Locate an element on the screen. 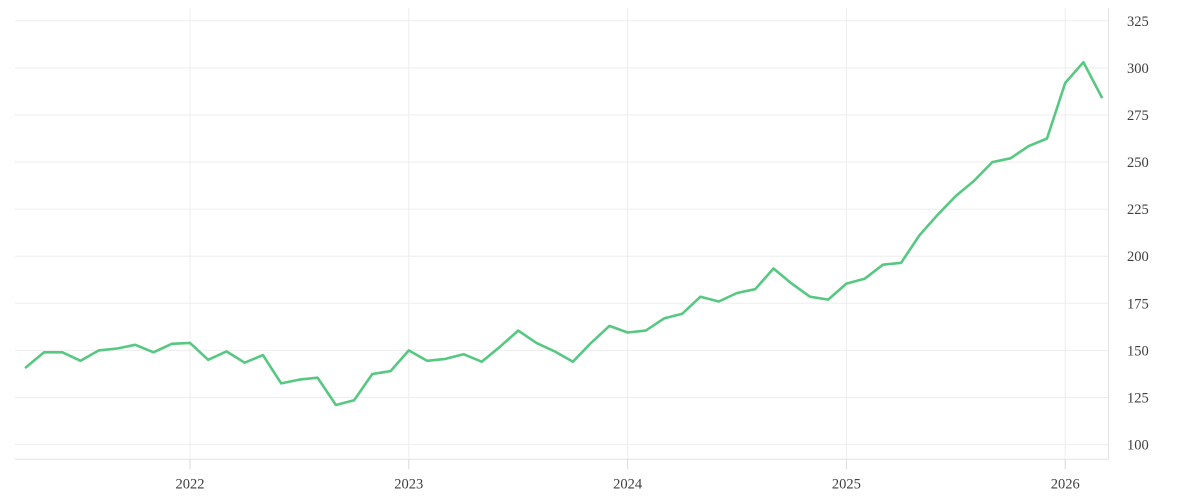  x-axis-tick-label: 2024 is located at coordinates (628, 485).